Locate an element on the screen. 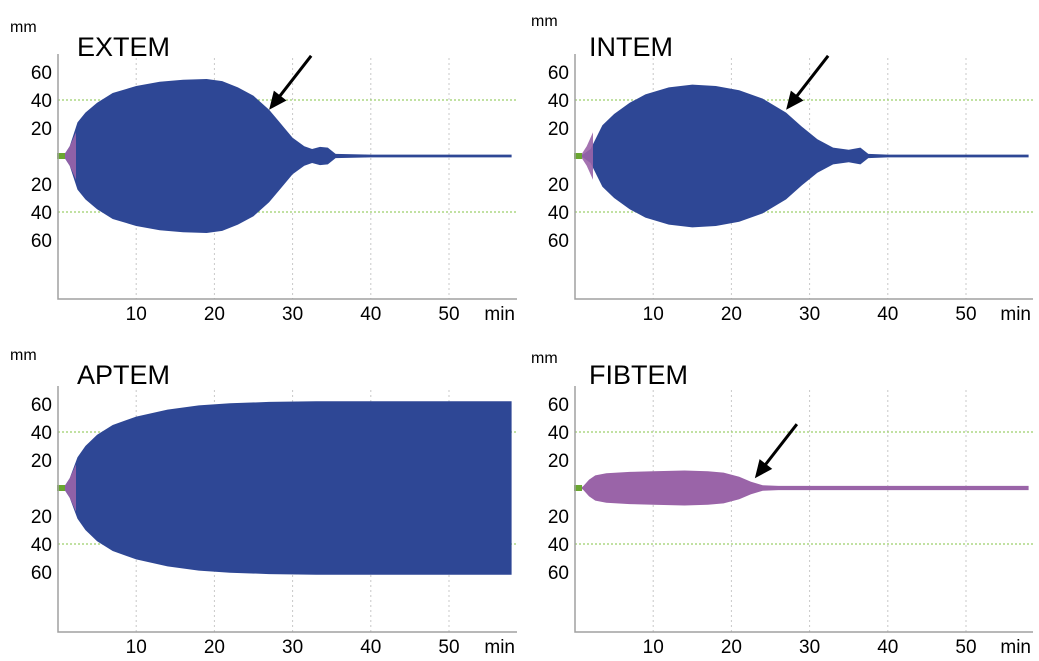  extem-title: EXTEM is located at coordinates (123, 47).